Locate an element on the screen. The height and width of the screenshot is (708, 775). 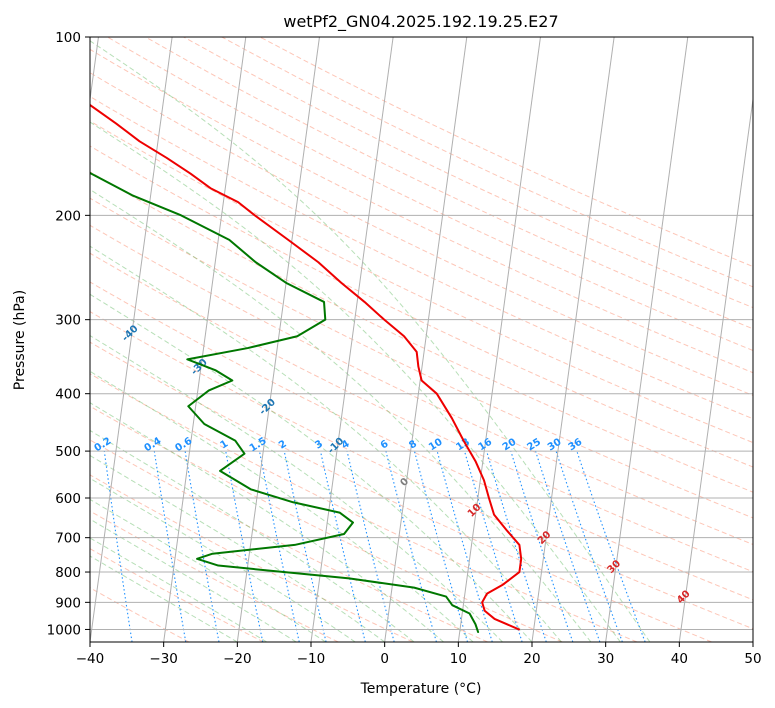
mixing-ratio-label: 4 is located at coordinates (346, 444).